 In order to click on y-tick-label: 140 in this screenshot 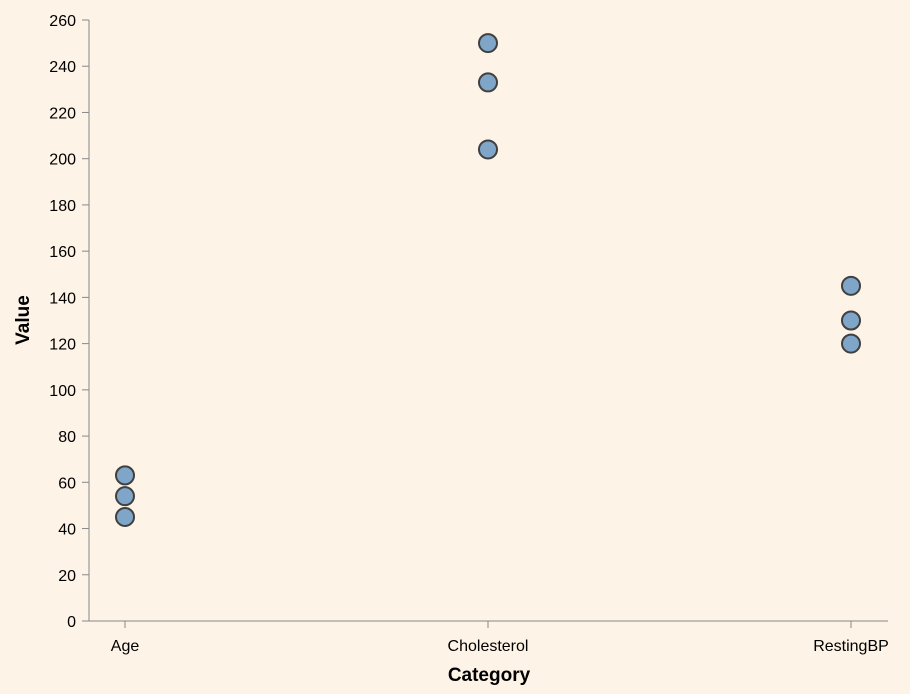, I will do `click(62, 298)`.